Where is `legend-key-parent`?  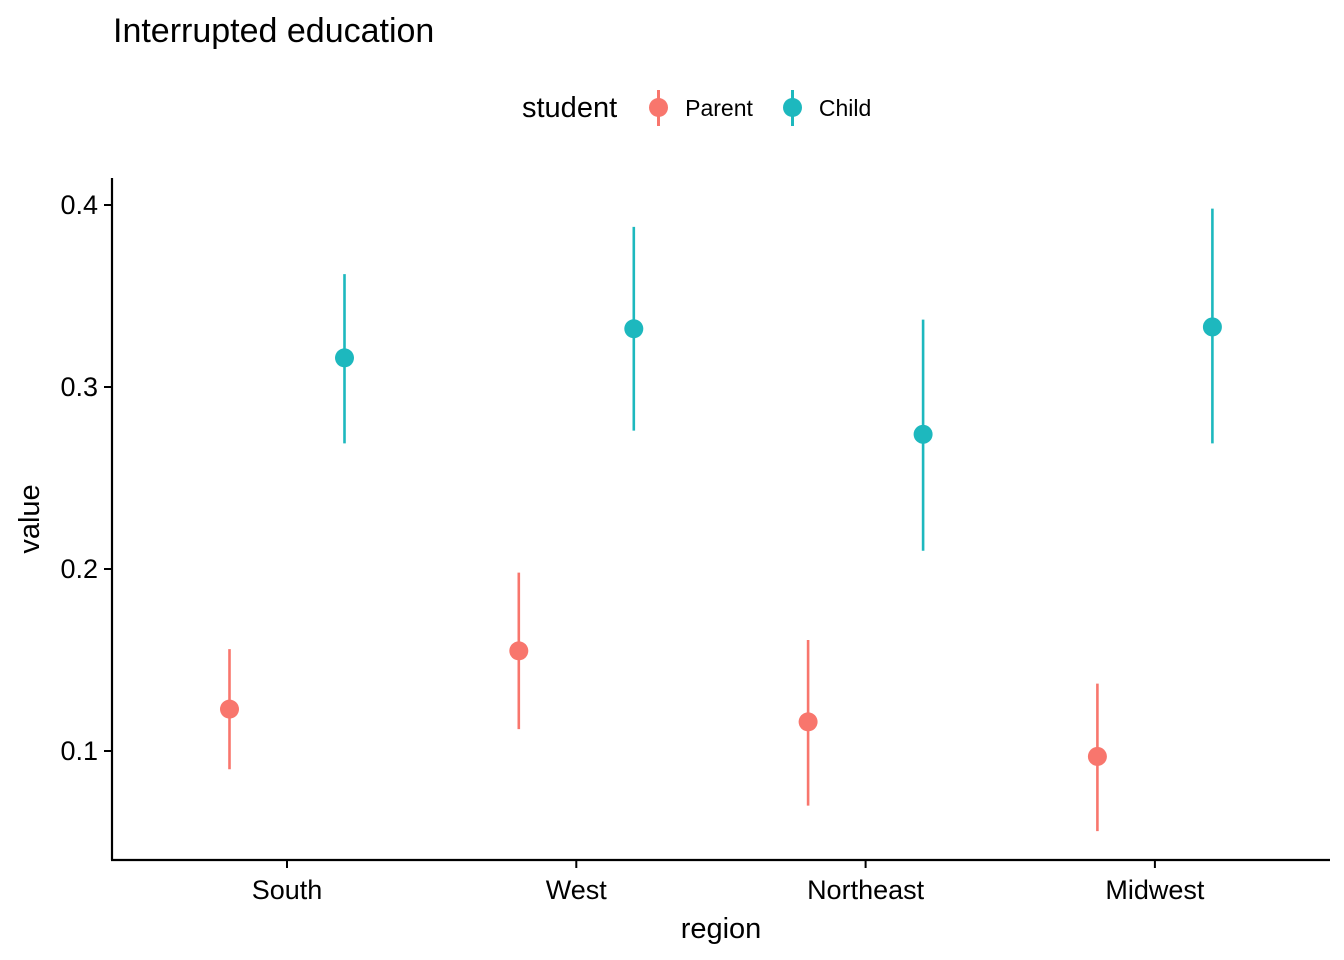
legend-key-parent is located at coordinates (658, 108).